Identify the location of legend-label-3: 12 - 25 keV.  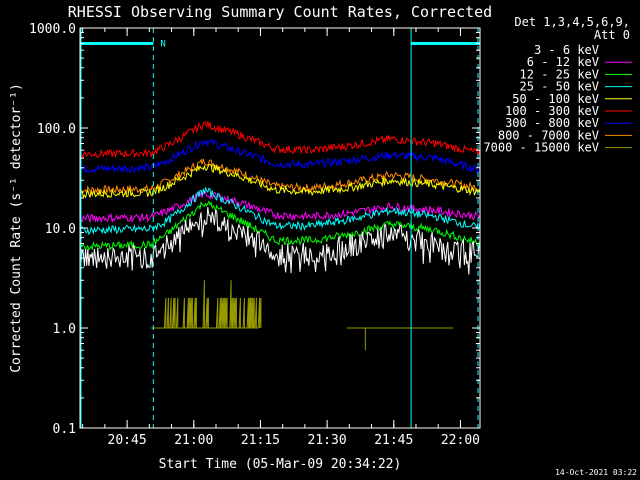
(559, 74).